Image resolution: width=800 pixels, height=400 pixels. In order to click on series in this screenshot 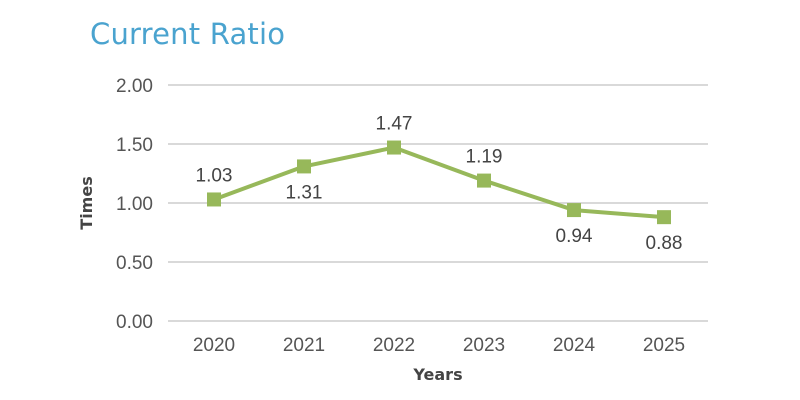, I will do `click(439, 182)`.